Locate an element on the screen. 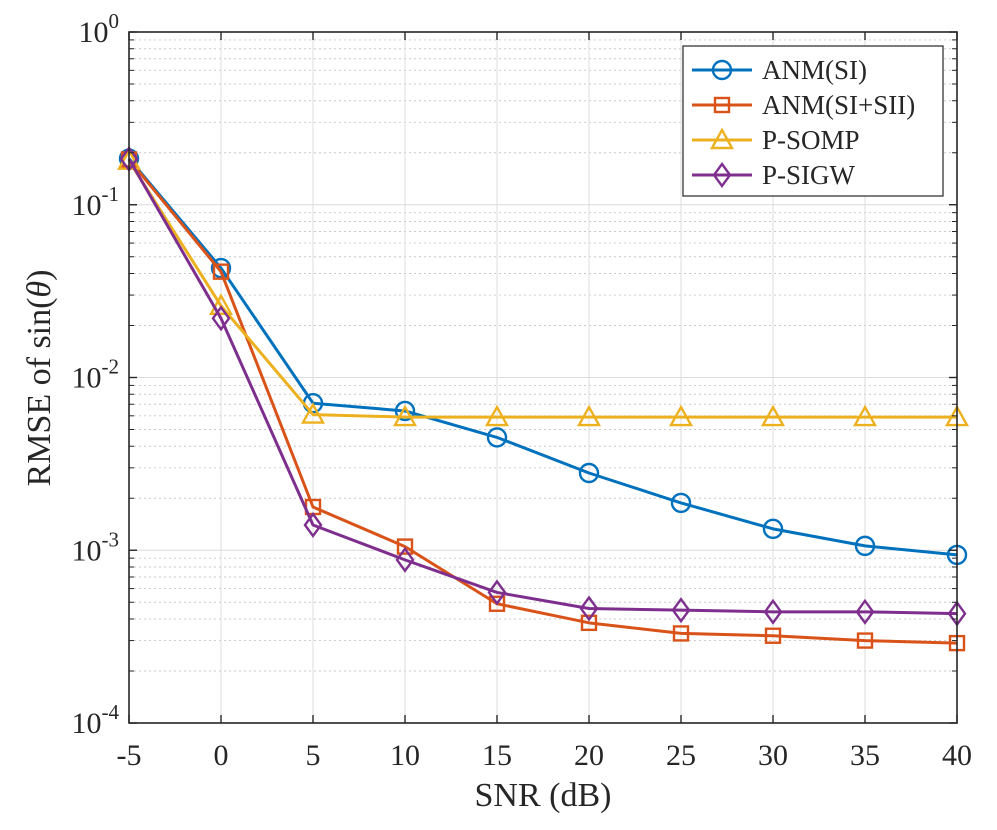 This screenshot has height=830, width=997. x-tick-labels: -5 0 5 10 15 20 25 30 35 40 is located at coordinates (545, 755).